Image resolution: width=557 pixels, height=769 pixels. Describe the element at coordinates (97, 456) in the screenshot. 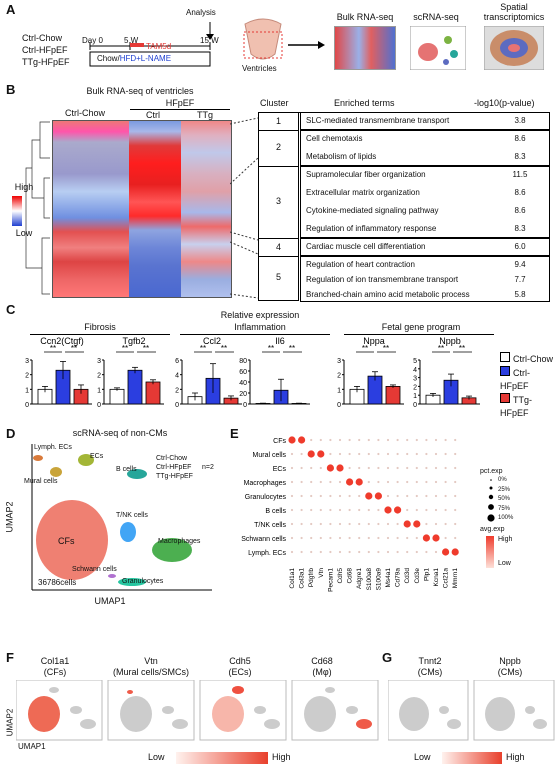

I see `label-ecs: ECs` at that location.